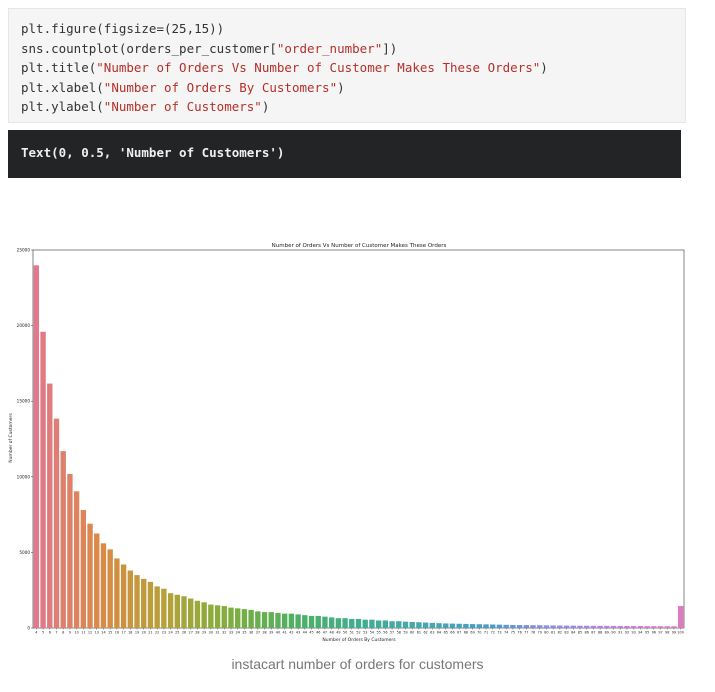 This screenshot has height=692, width=715. I want to click on x-tick-label: 8, so click(63, 633).